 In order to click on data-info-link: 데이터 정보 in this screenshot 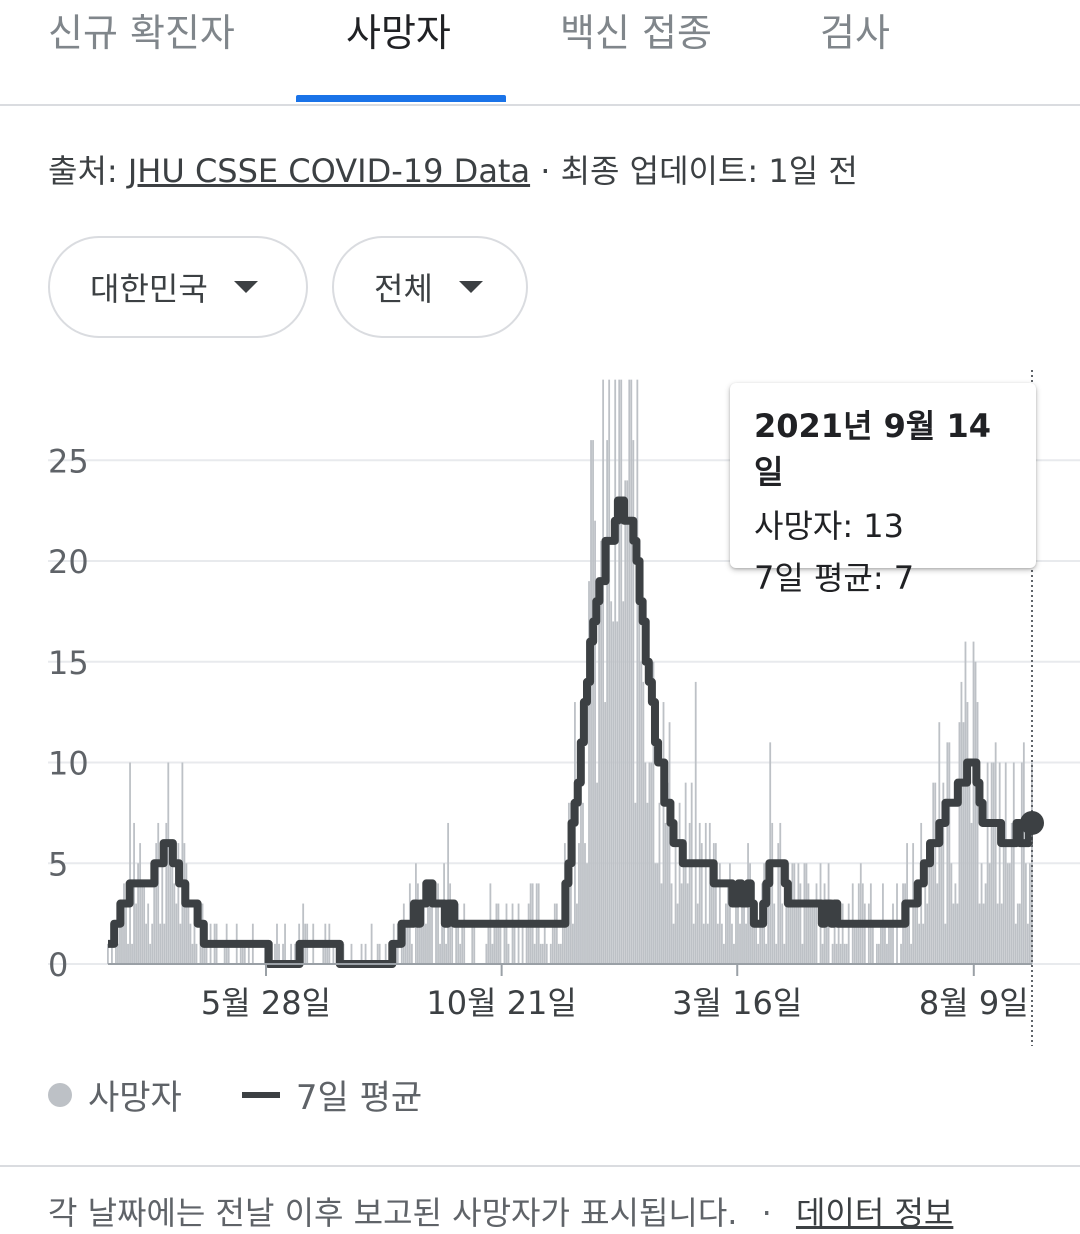, I will do `click(874, 1213)`.